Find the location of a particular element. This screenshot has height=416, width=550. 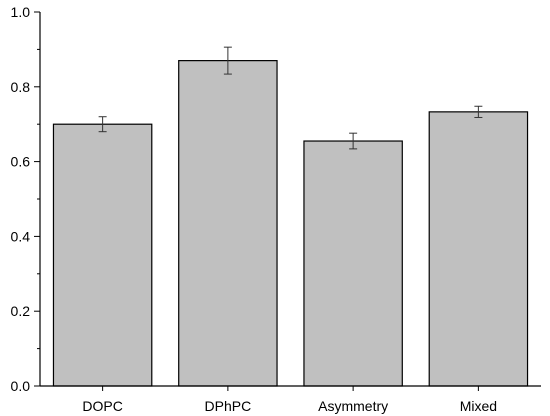

y-tick-label: 1.0 is located at coordinates (21, 12).